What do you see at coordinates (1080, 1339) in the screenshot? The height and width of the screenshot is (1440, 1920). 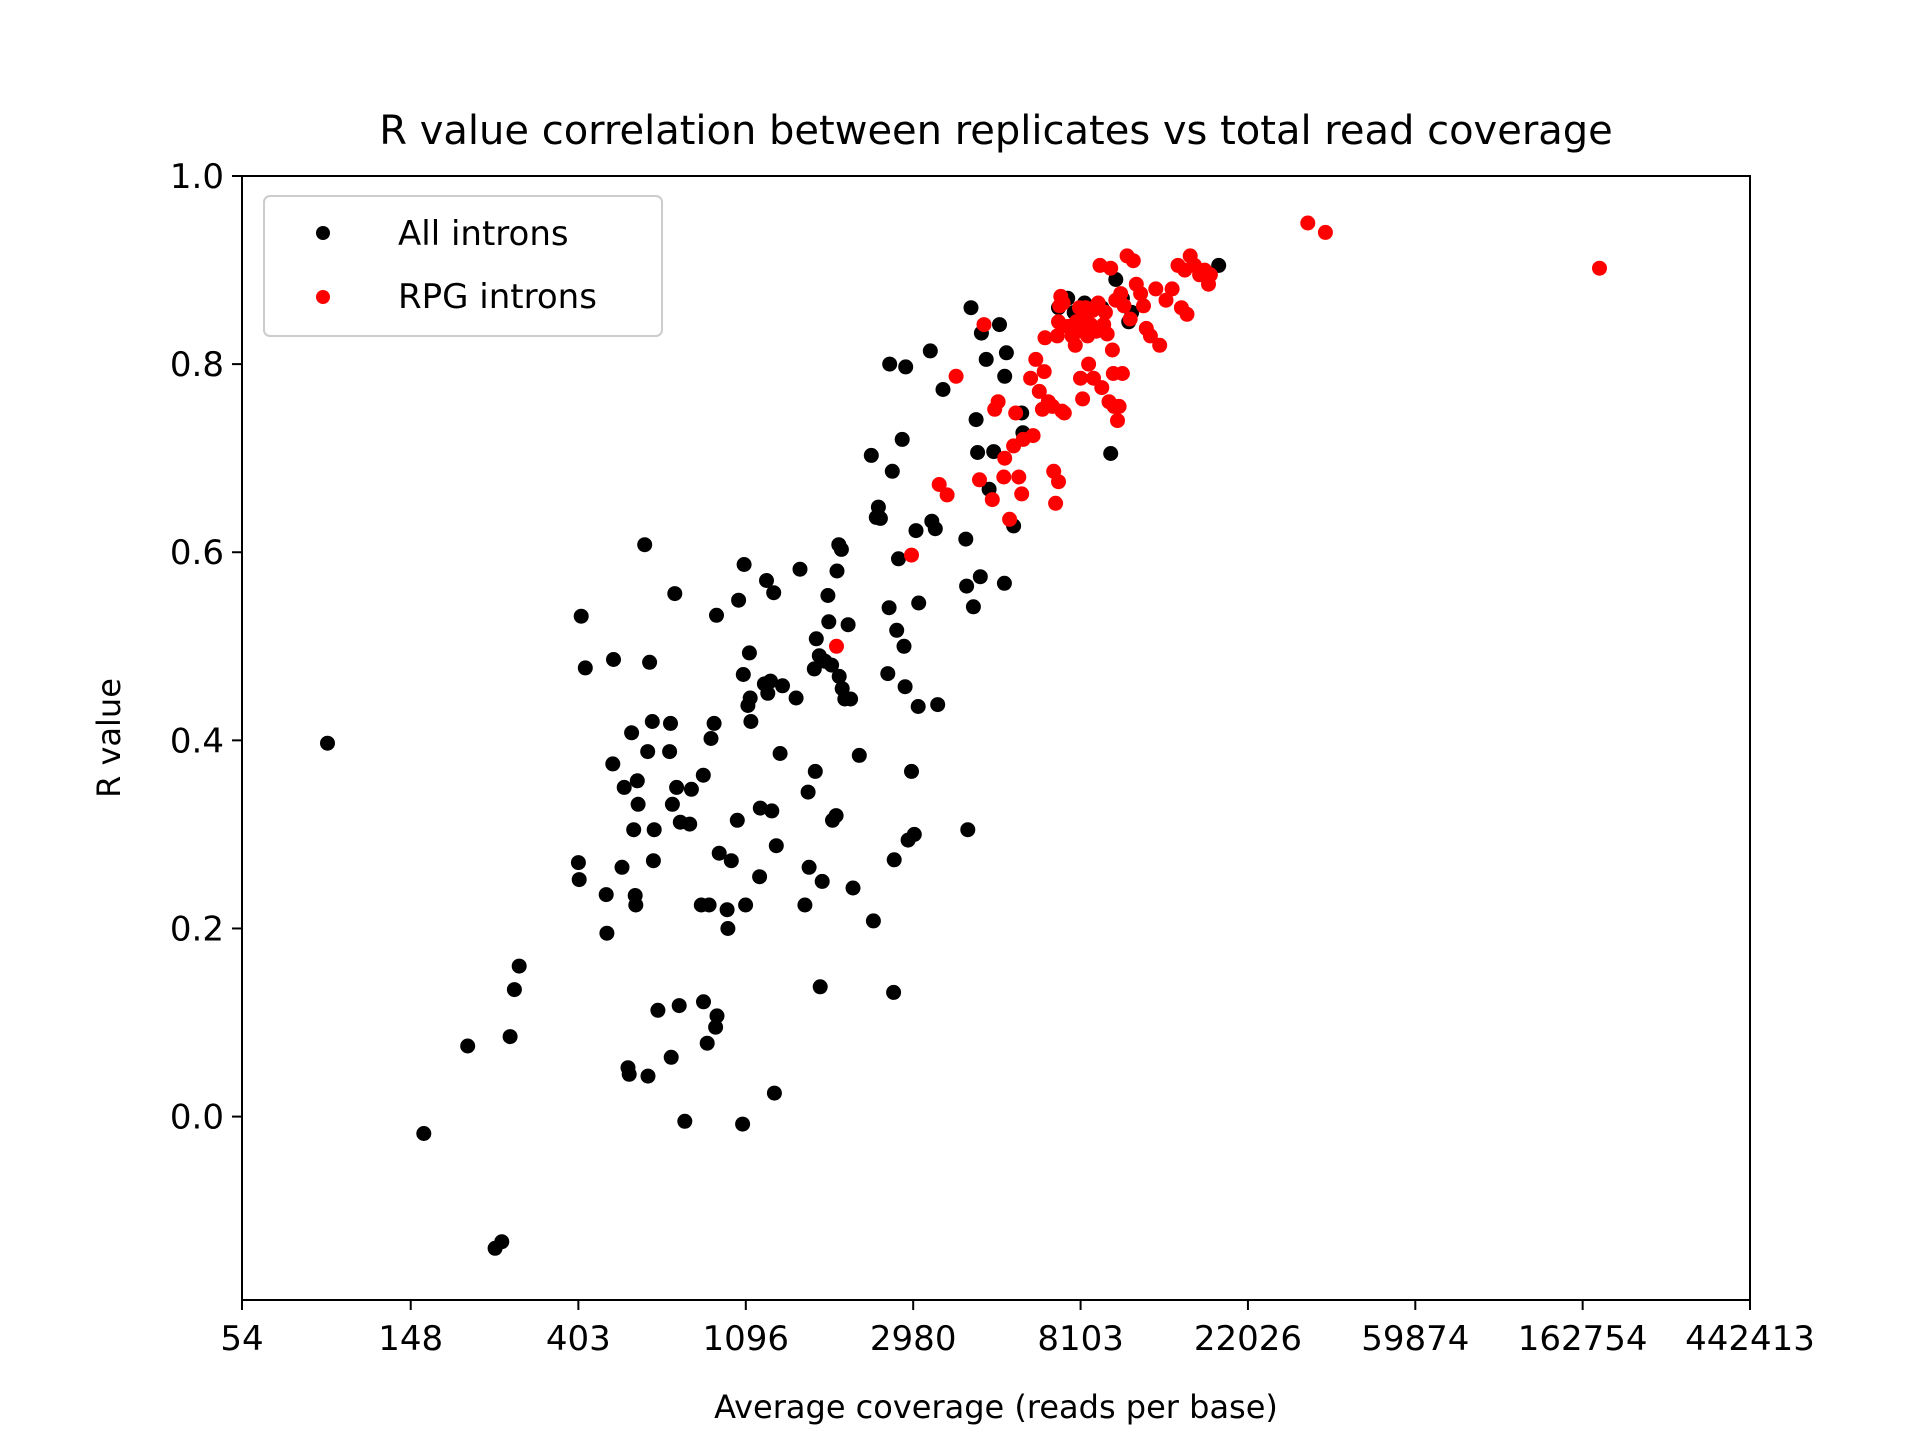 I see `x-tick-label: 8103` at bounding box center [1080, 1339].